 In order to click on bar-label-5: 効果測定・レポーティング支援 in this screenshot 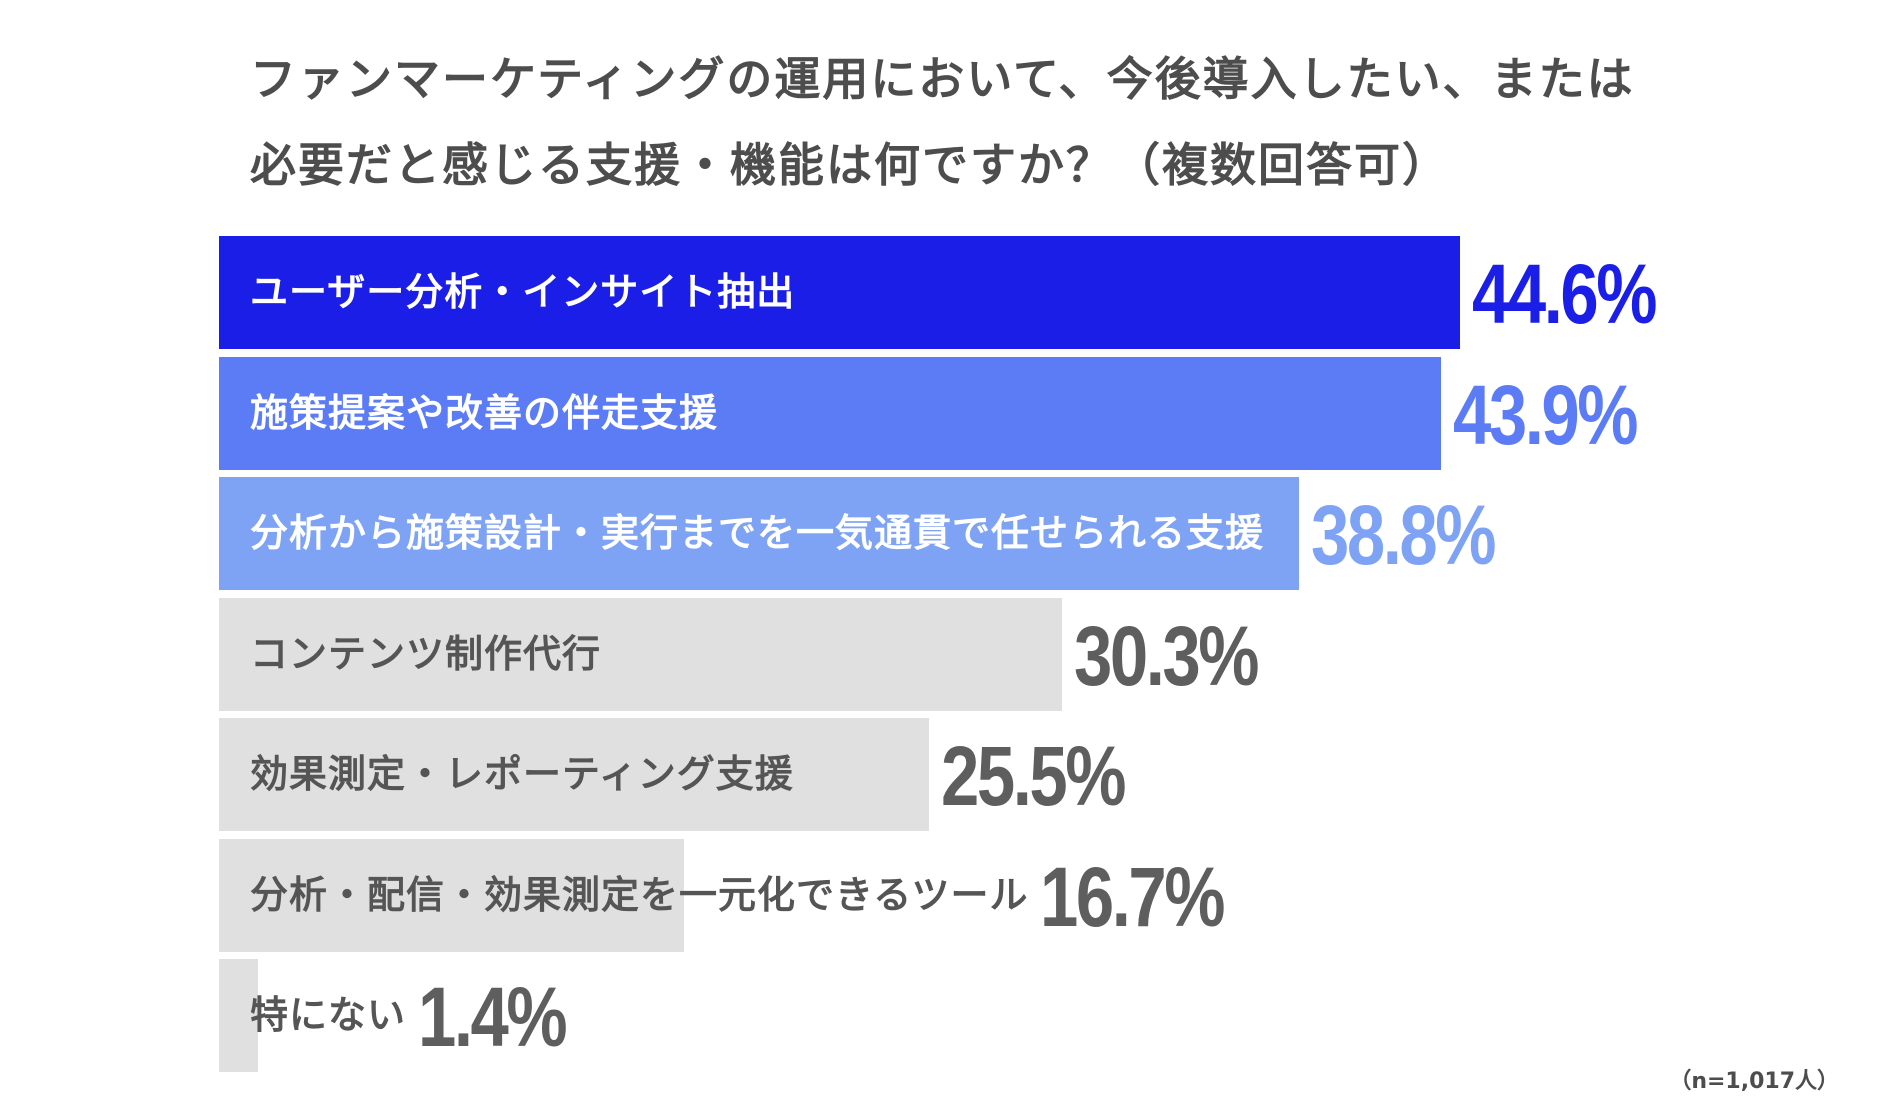, I will do `click(522, 774)`.